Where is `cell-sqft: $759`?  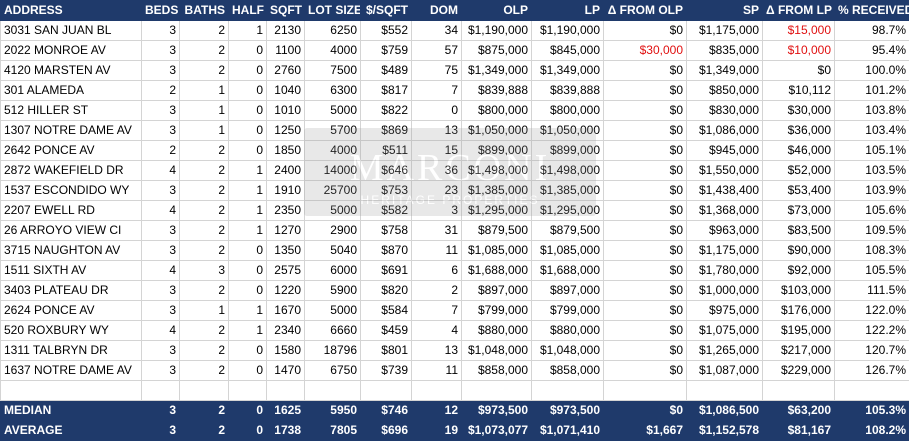 cell-sqft: $759 is located at coordinates (386, 50).